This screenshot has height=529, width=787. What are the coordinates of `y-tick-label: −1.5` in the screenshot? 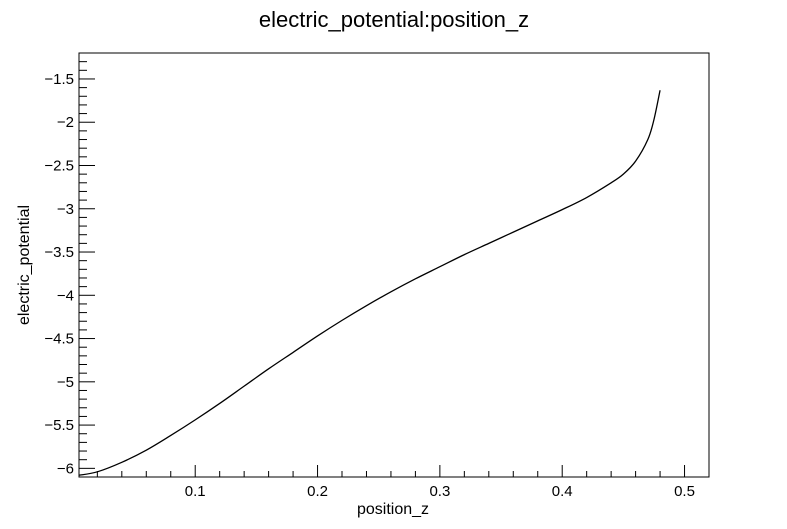 It's located at (59, 79).